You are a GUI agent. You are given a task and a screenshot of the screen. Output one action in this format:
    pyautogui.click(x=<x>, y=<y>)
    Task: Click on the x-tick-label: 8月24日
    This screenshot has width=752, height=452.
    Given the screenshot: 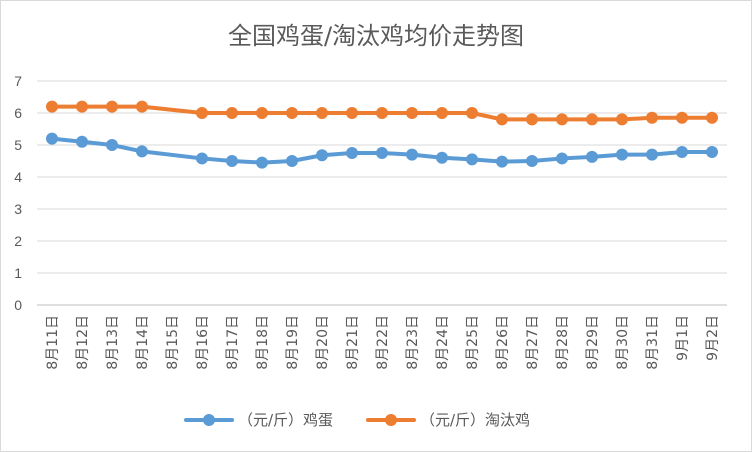 What is the action you would take?
    pyautogui.click(x=443, y=342)
    